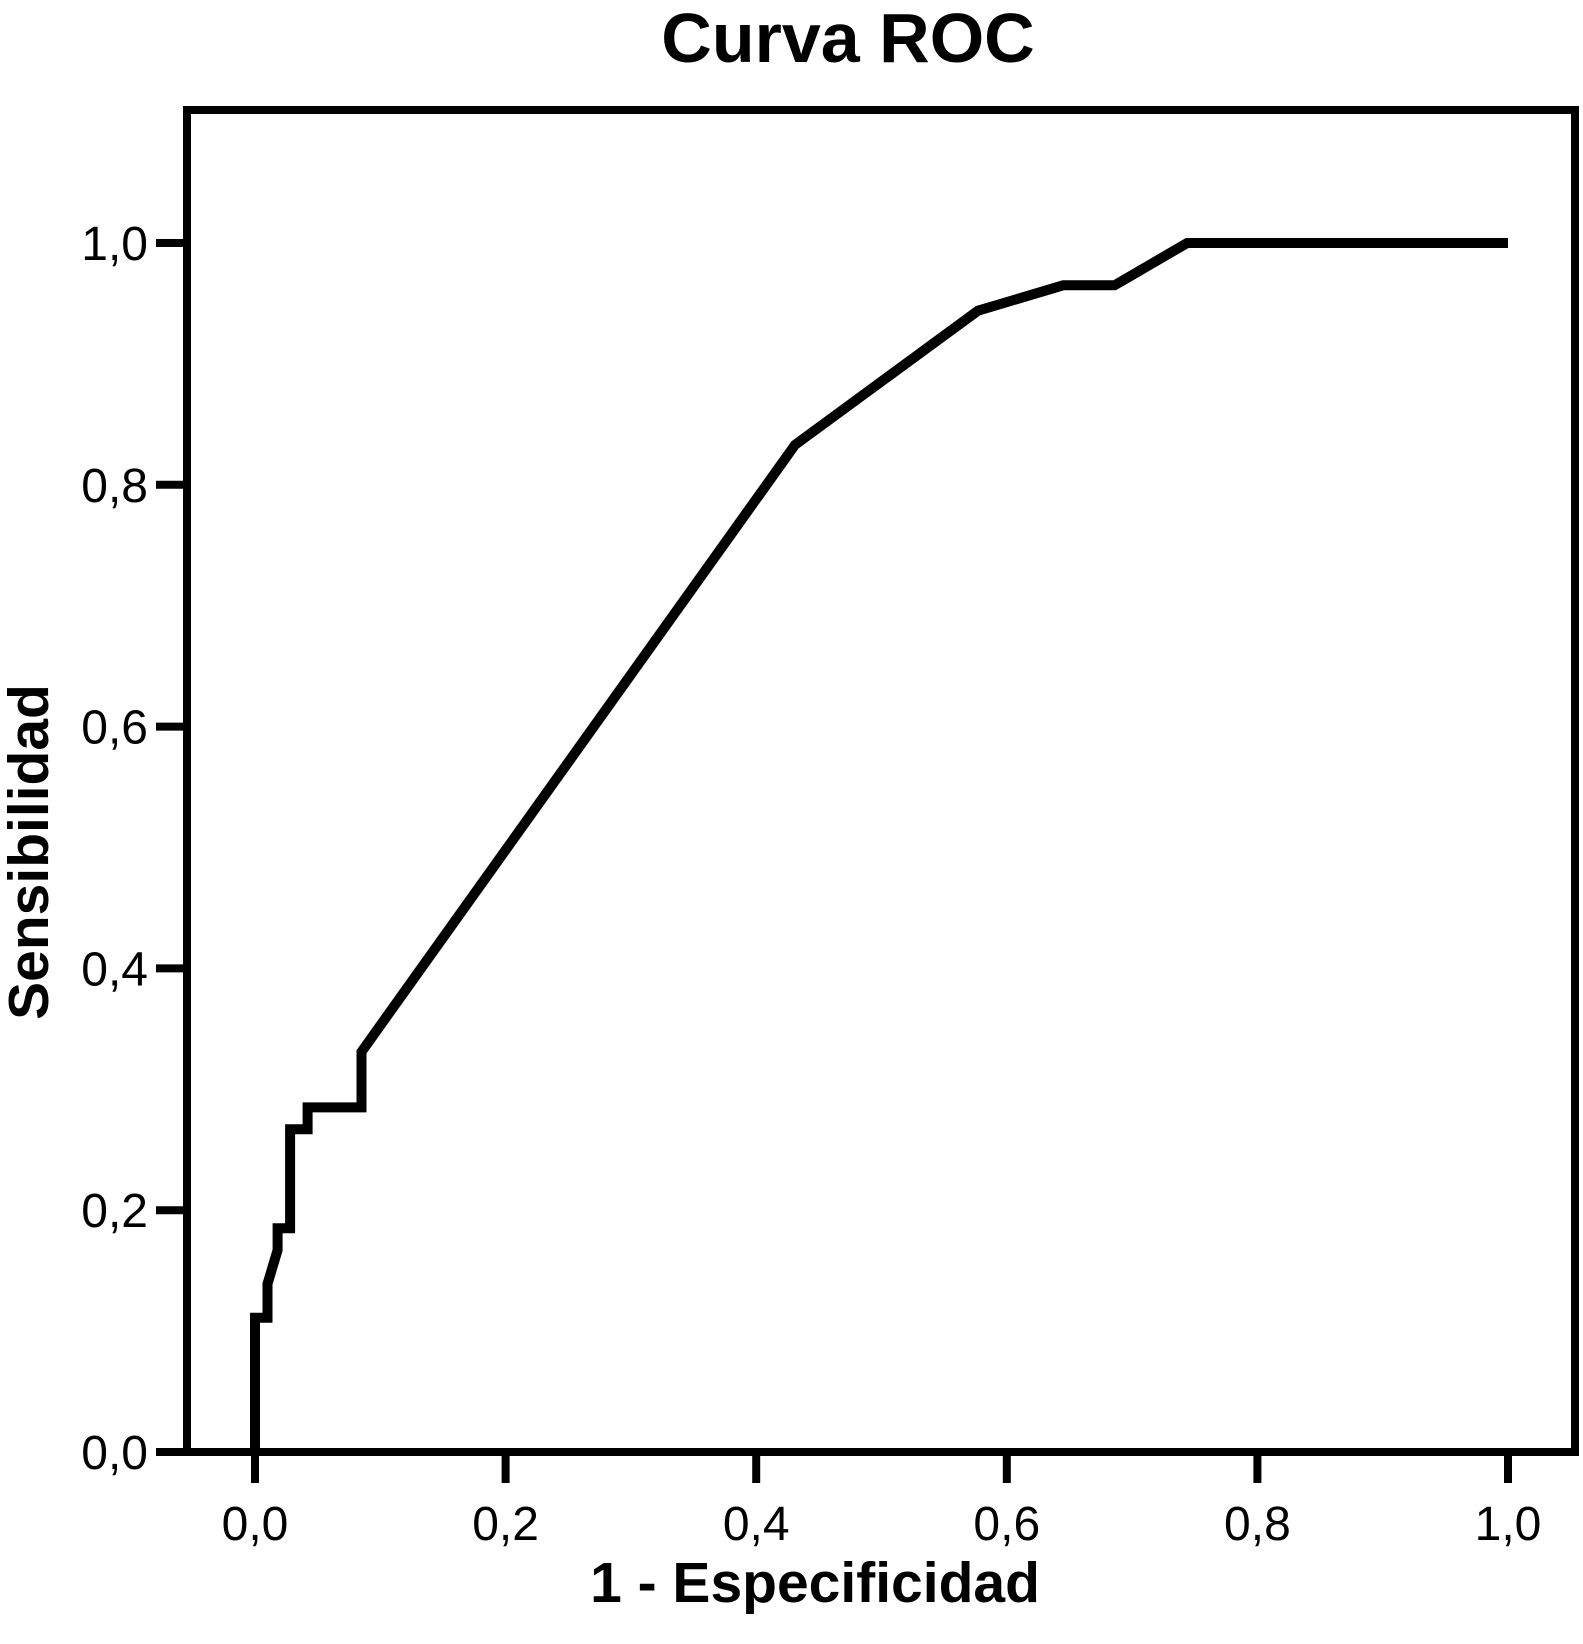  Describe the element at coordinates (114, 486) in the screenshot. I see `y-tick-label: 0,8` at that location.